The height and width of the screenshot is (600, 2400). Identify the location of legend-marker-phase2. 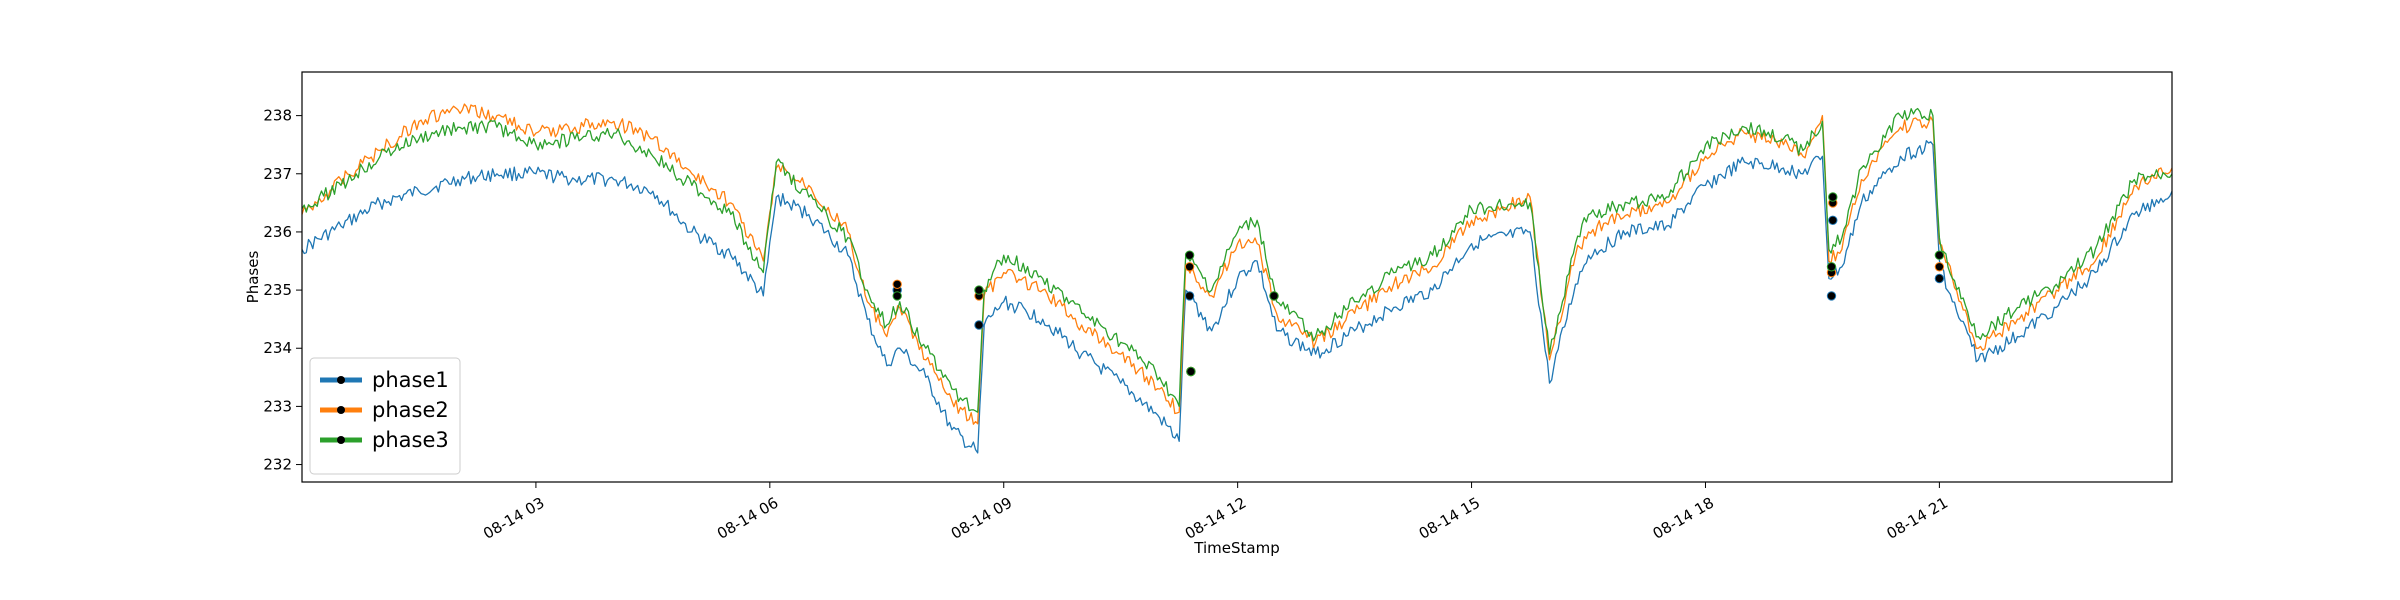
(341, 410).